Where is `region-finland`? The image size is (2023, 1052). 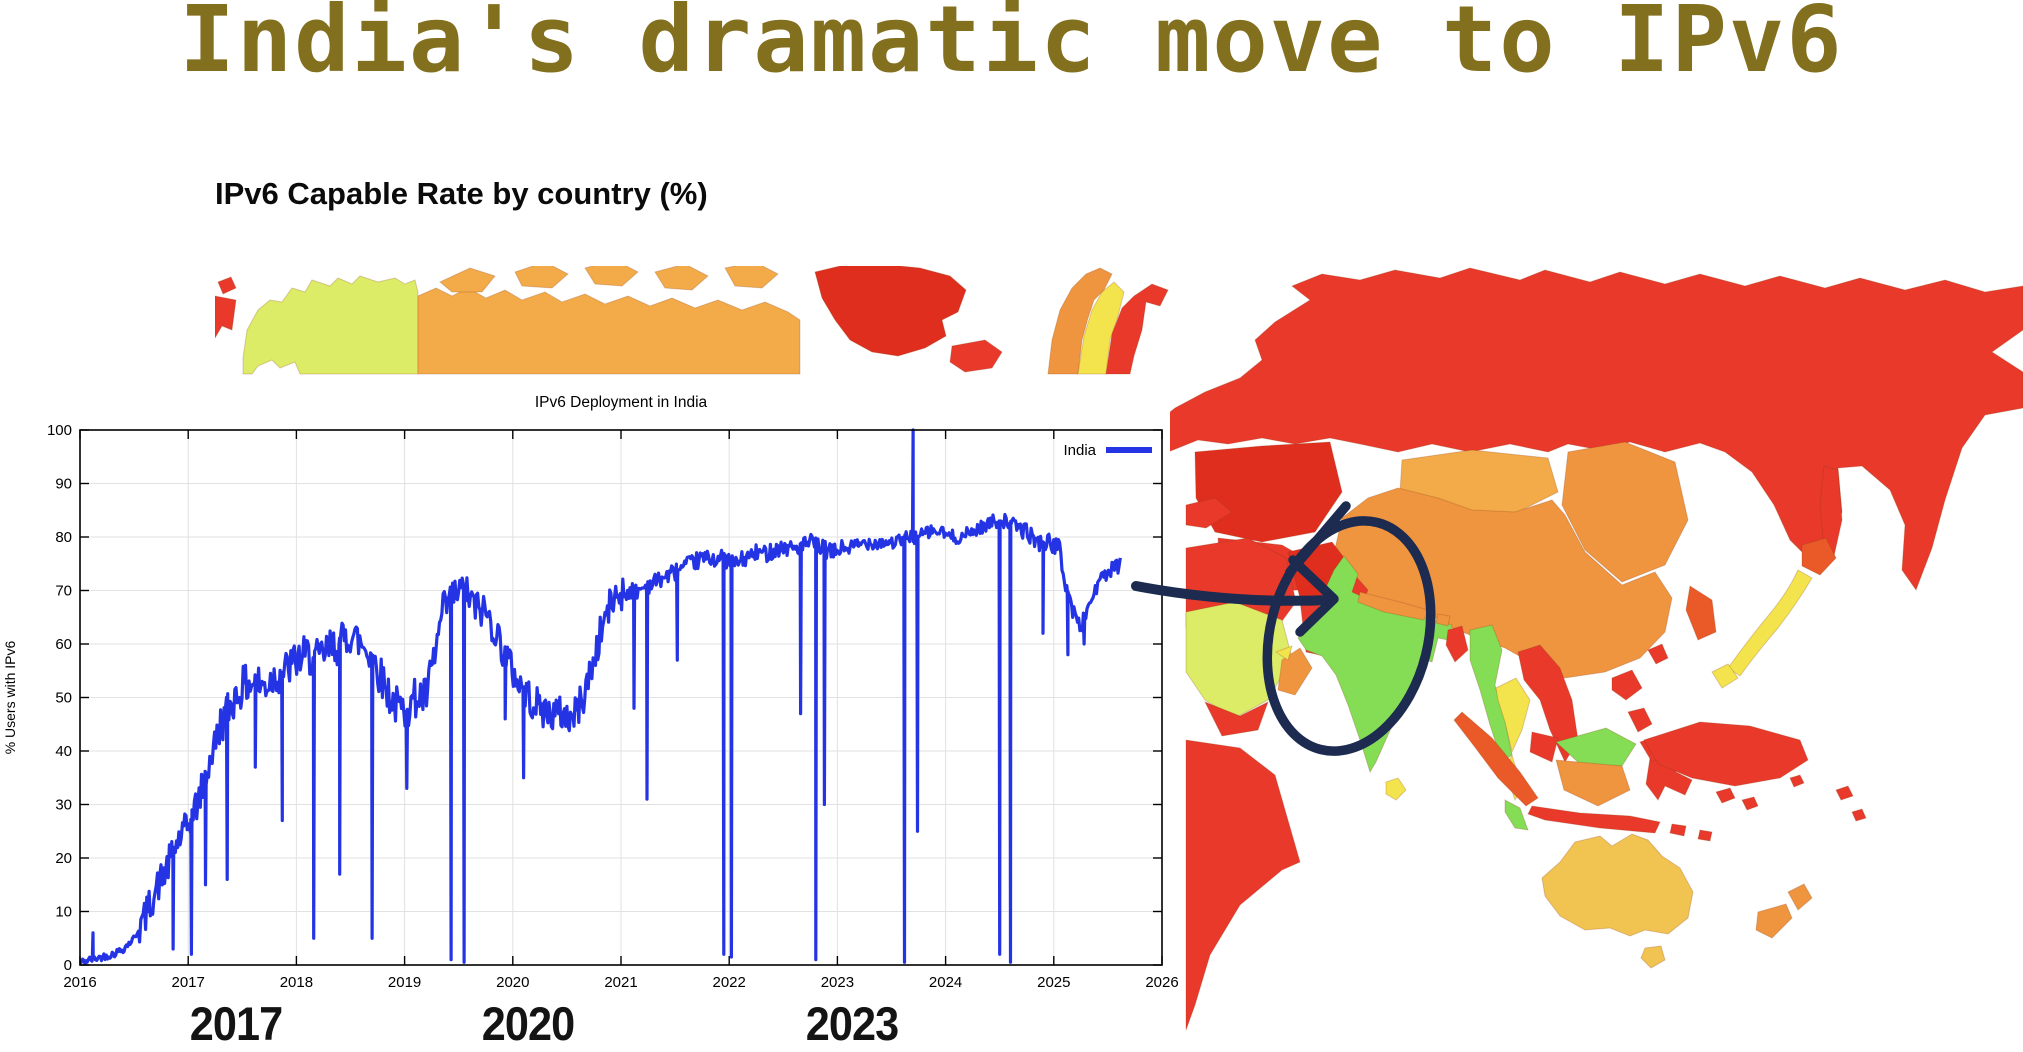
region-finland is located at coordinates (1137, 329).